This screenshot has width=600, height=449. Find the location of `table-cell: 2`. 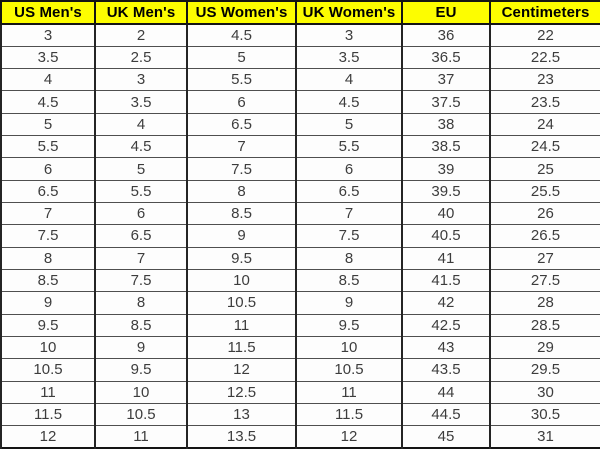

table-cell: 2 is located at coordinates (141, 35).